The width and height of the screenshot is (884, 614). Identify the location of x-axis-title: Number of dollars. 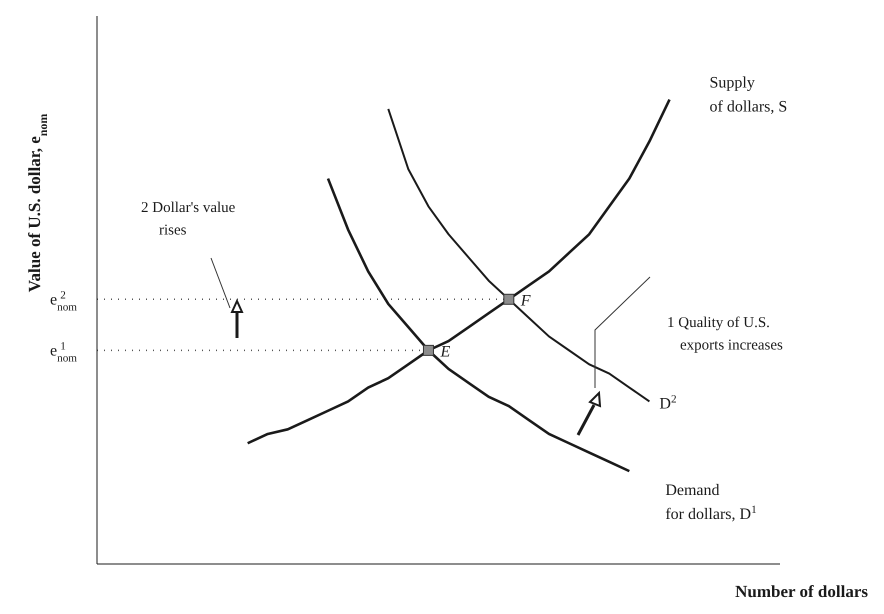
(801, 591).